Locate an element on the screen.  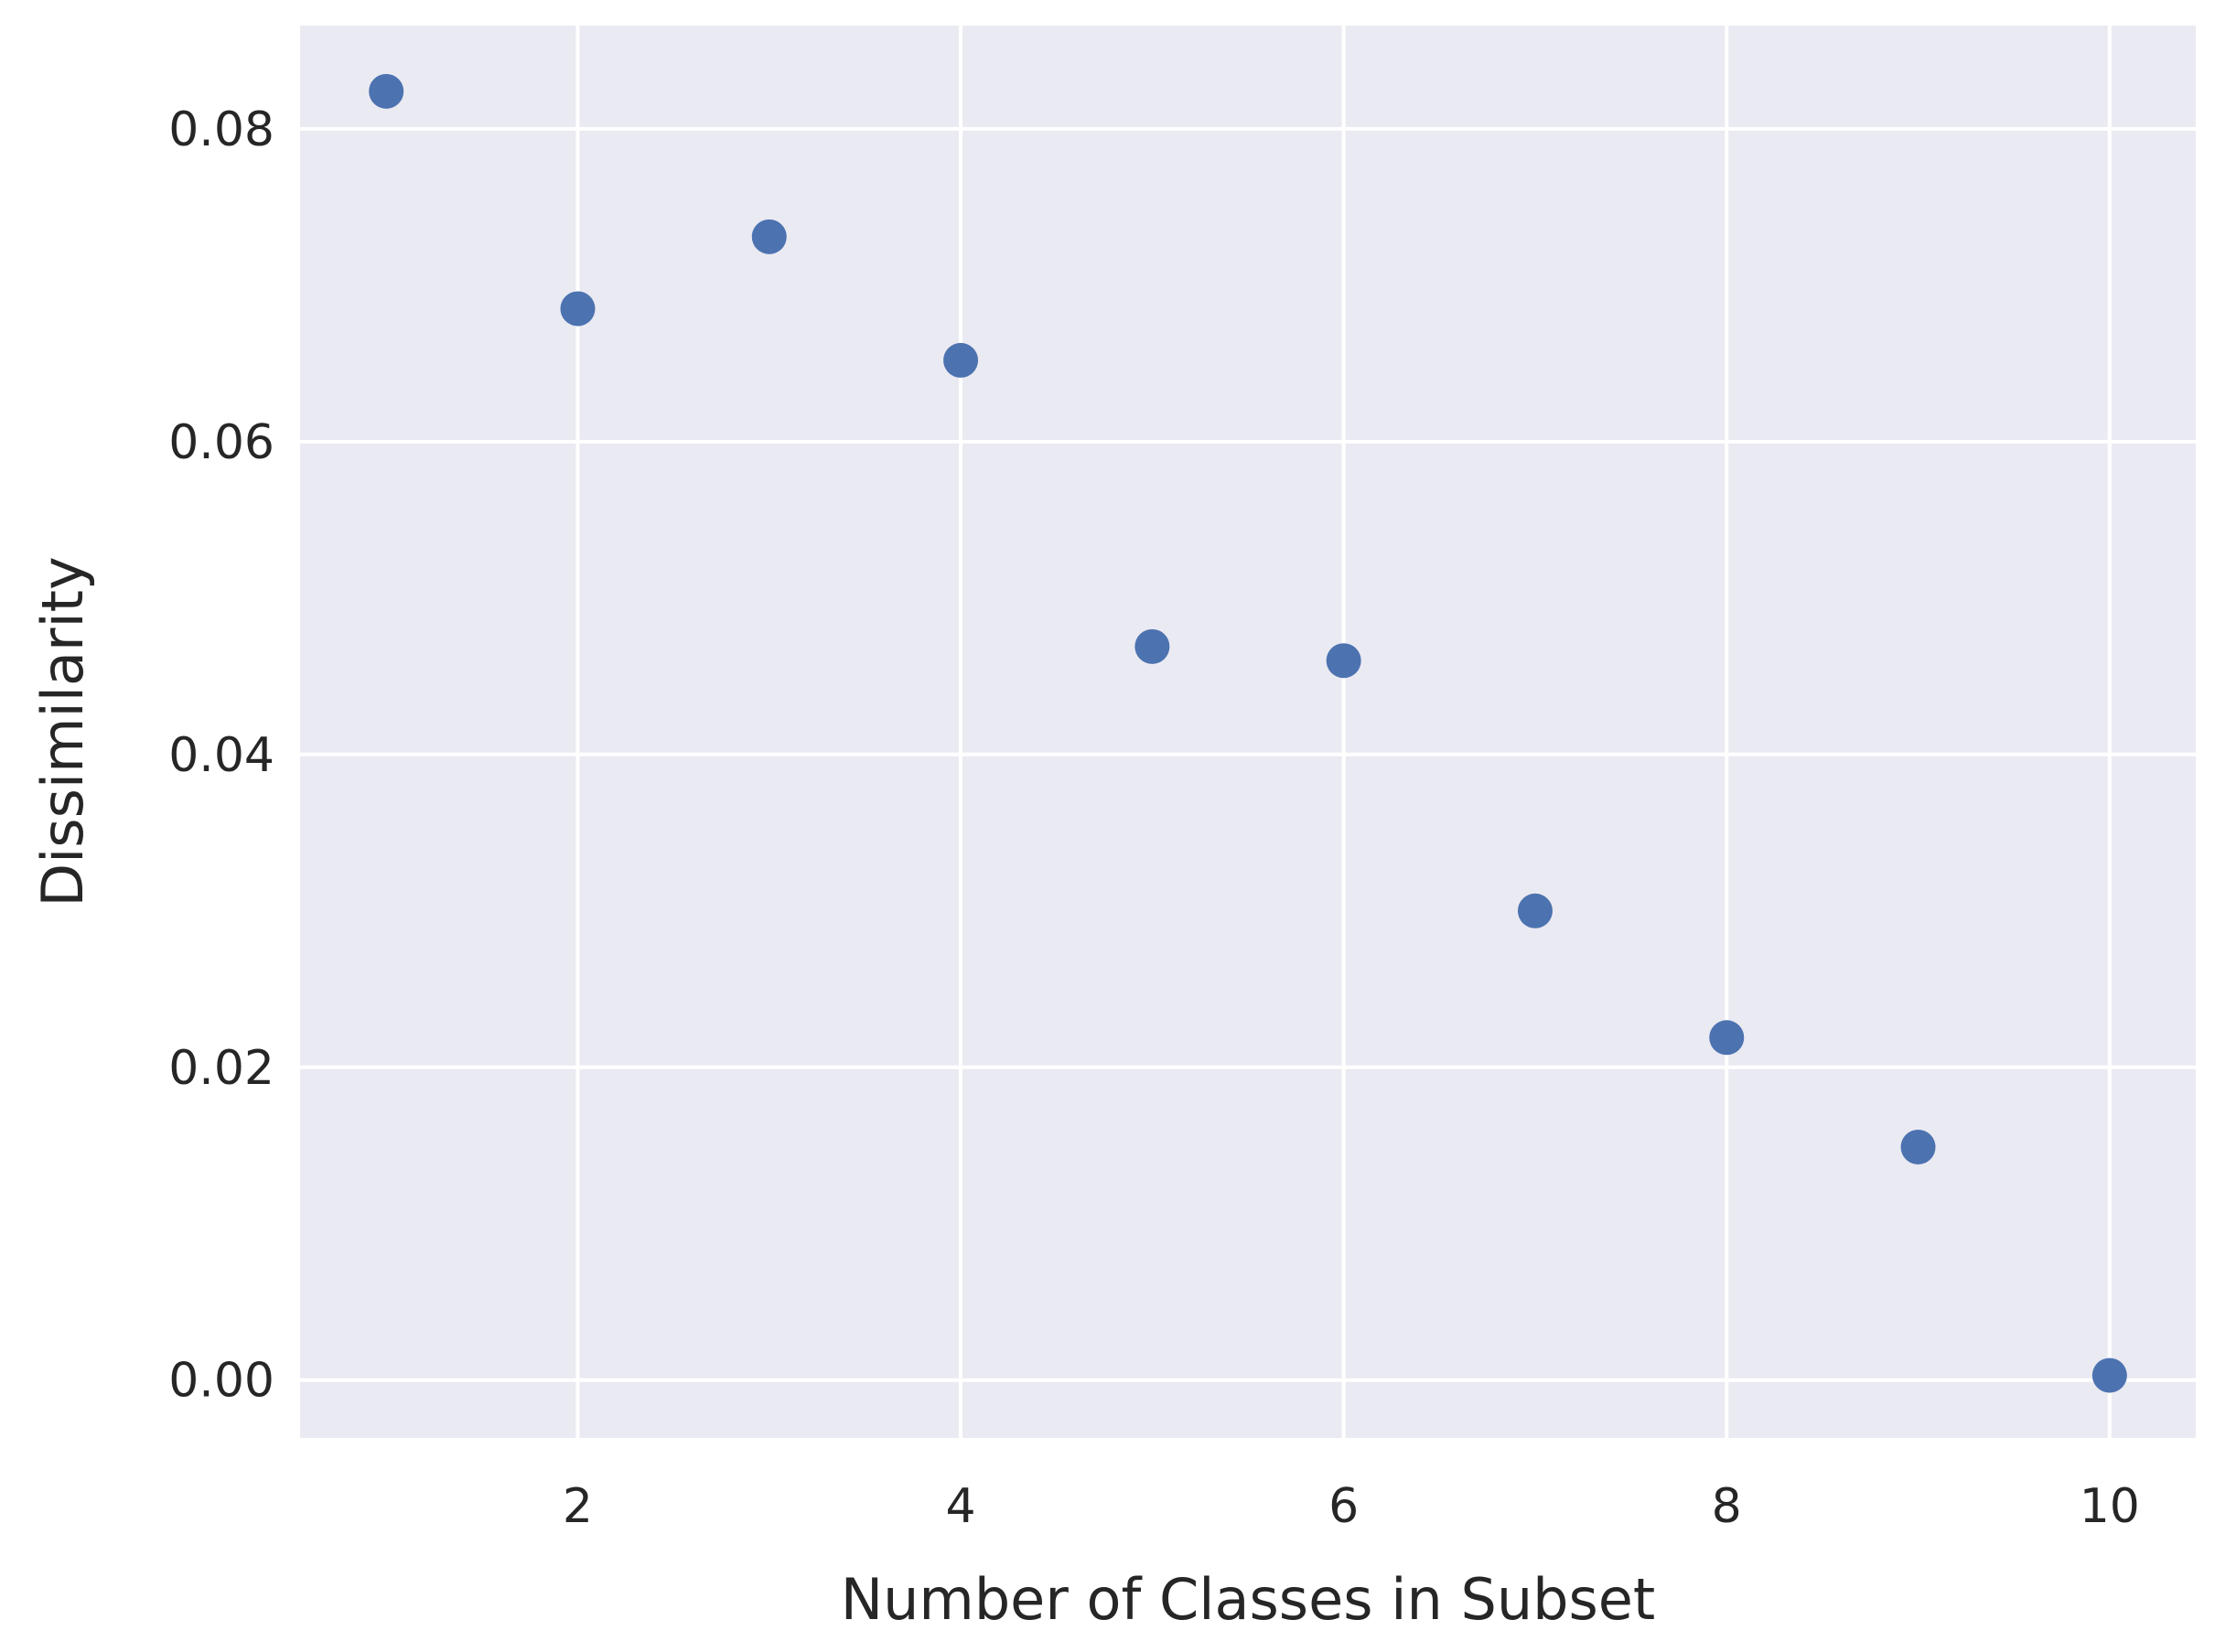
y-tick-label: 0.02 is located at coordinates (221, 1068).